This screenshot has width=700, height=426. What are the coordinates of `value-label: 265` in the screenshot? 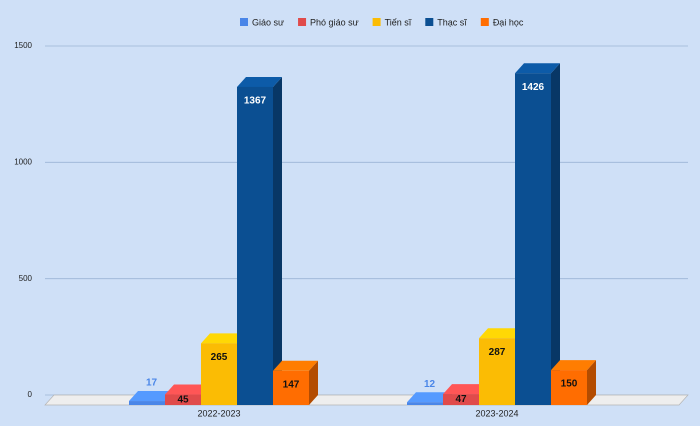 It's located at (219, 357).